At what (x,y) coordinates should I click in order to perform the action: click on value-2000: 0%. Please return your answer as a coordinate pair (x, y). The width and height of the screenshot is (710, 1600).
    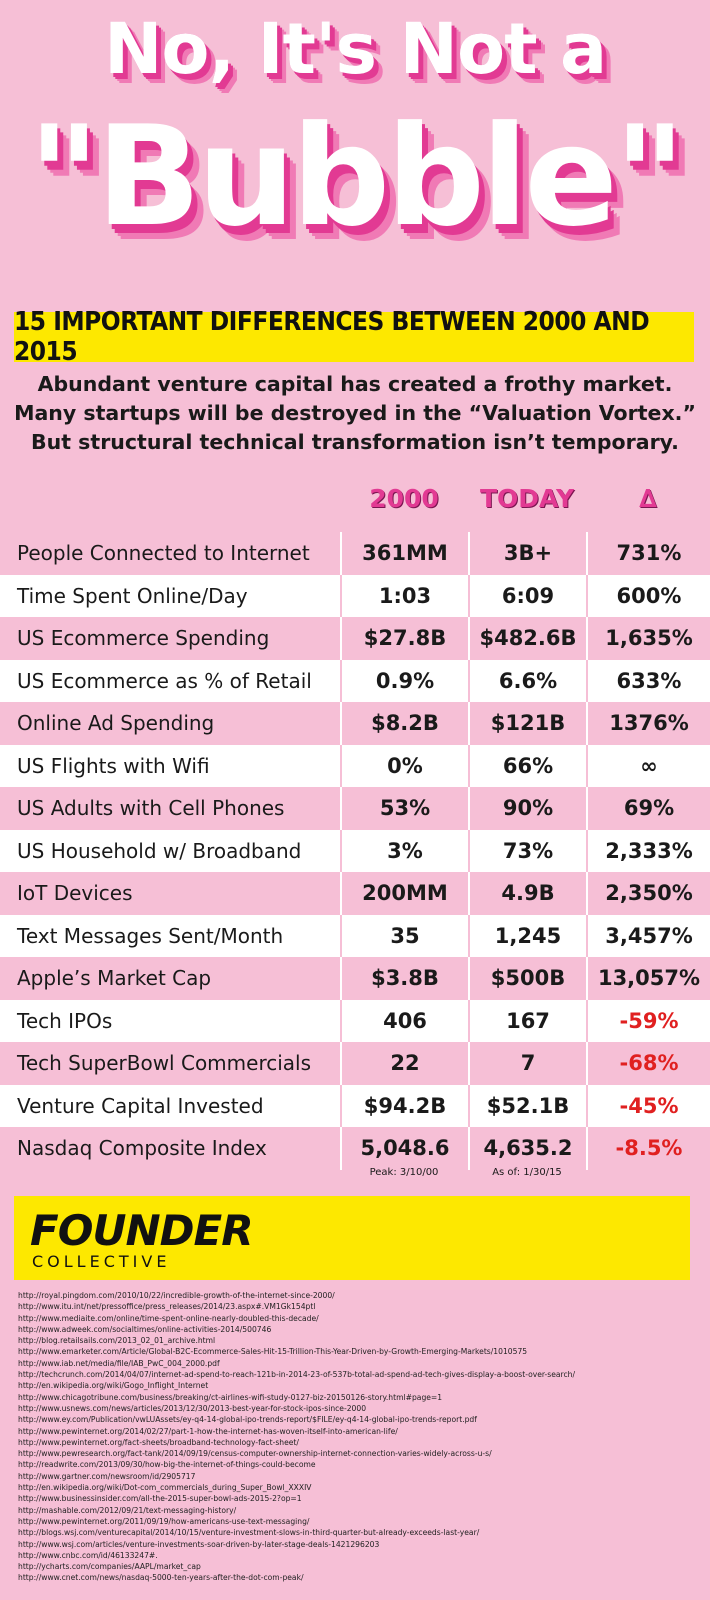
    Looking at the image, I should click on (404, 765).